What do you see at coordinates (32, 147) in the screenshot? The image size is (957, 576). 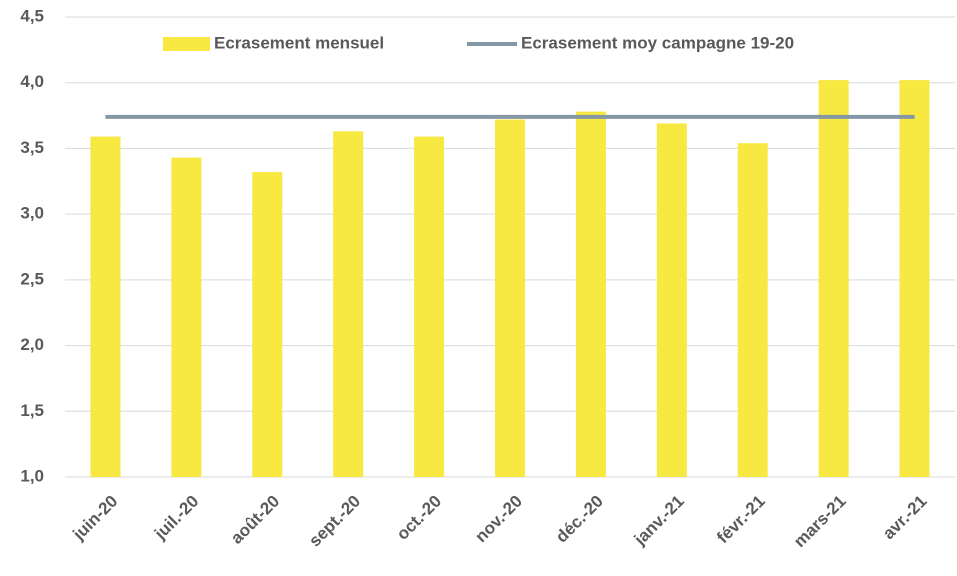 I see `y-tick-label: 3,5` at bounding box center [32, 147].